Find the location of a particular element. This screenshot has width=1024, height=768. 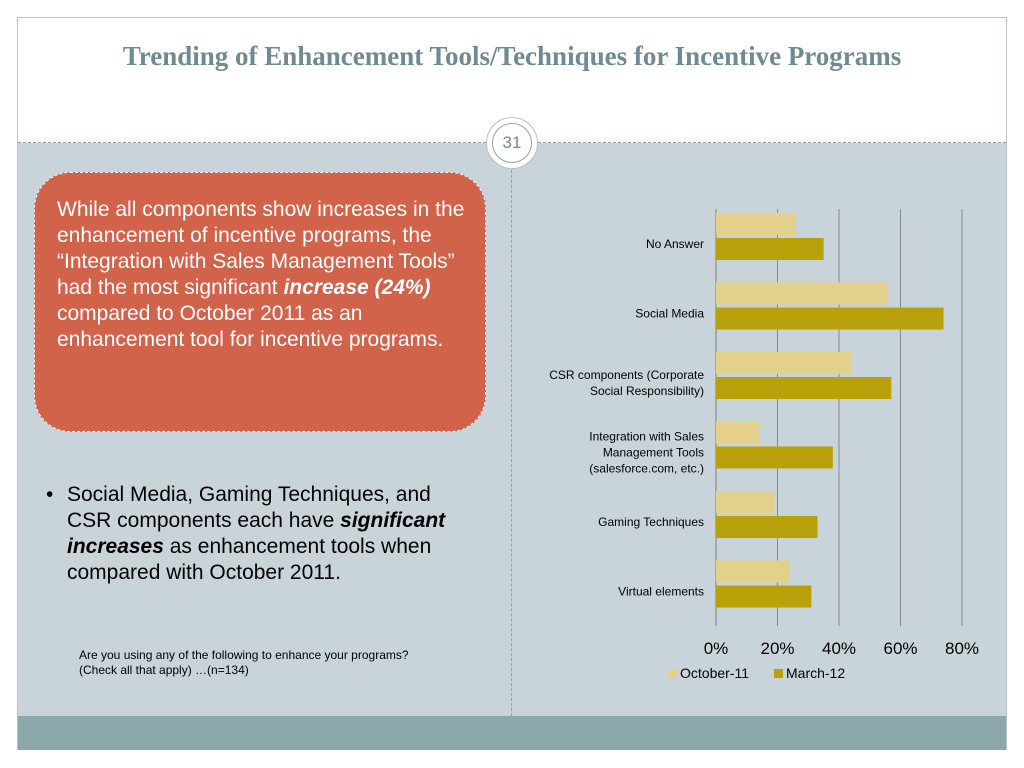

page-number: 31 is located at coordinates (512, 143).